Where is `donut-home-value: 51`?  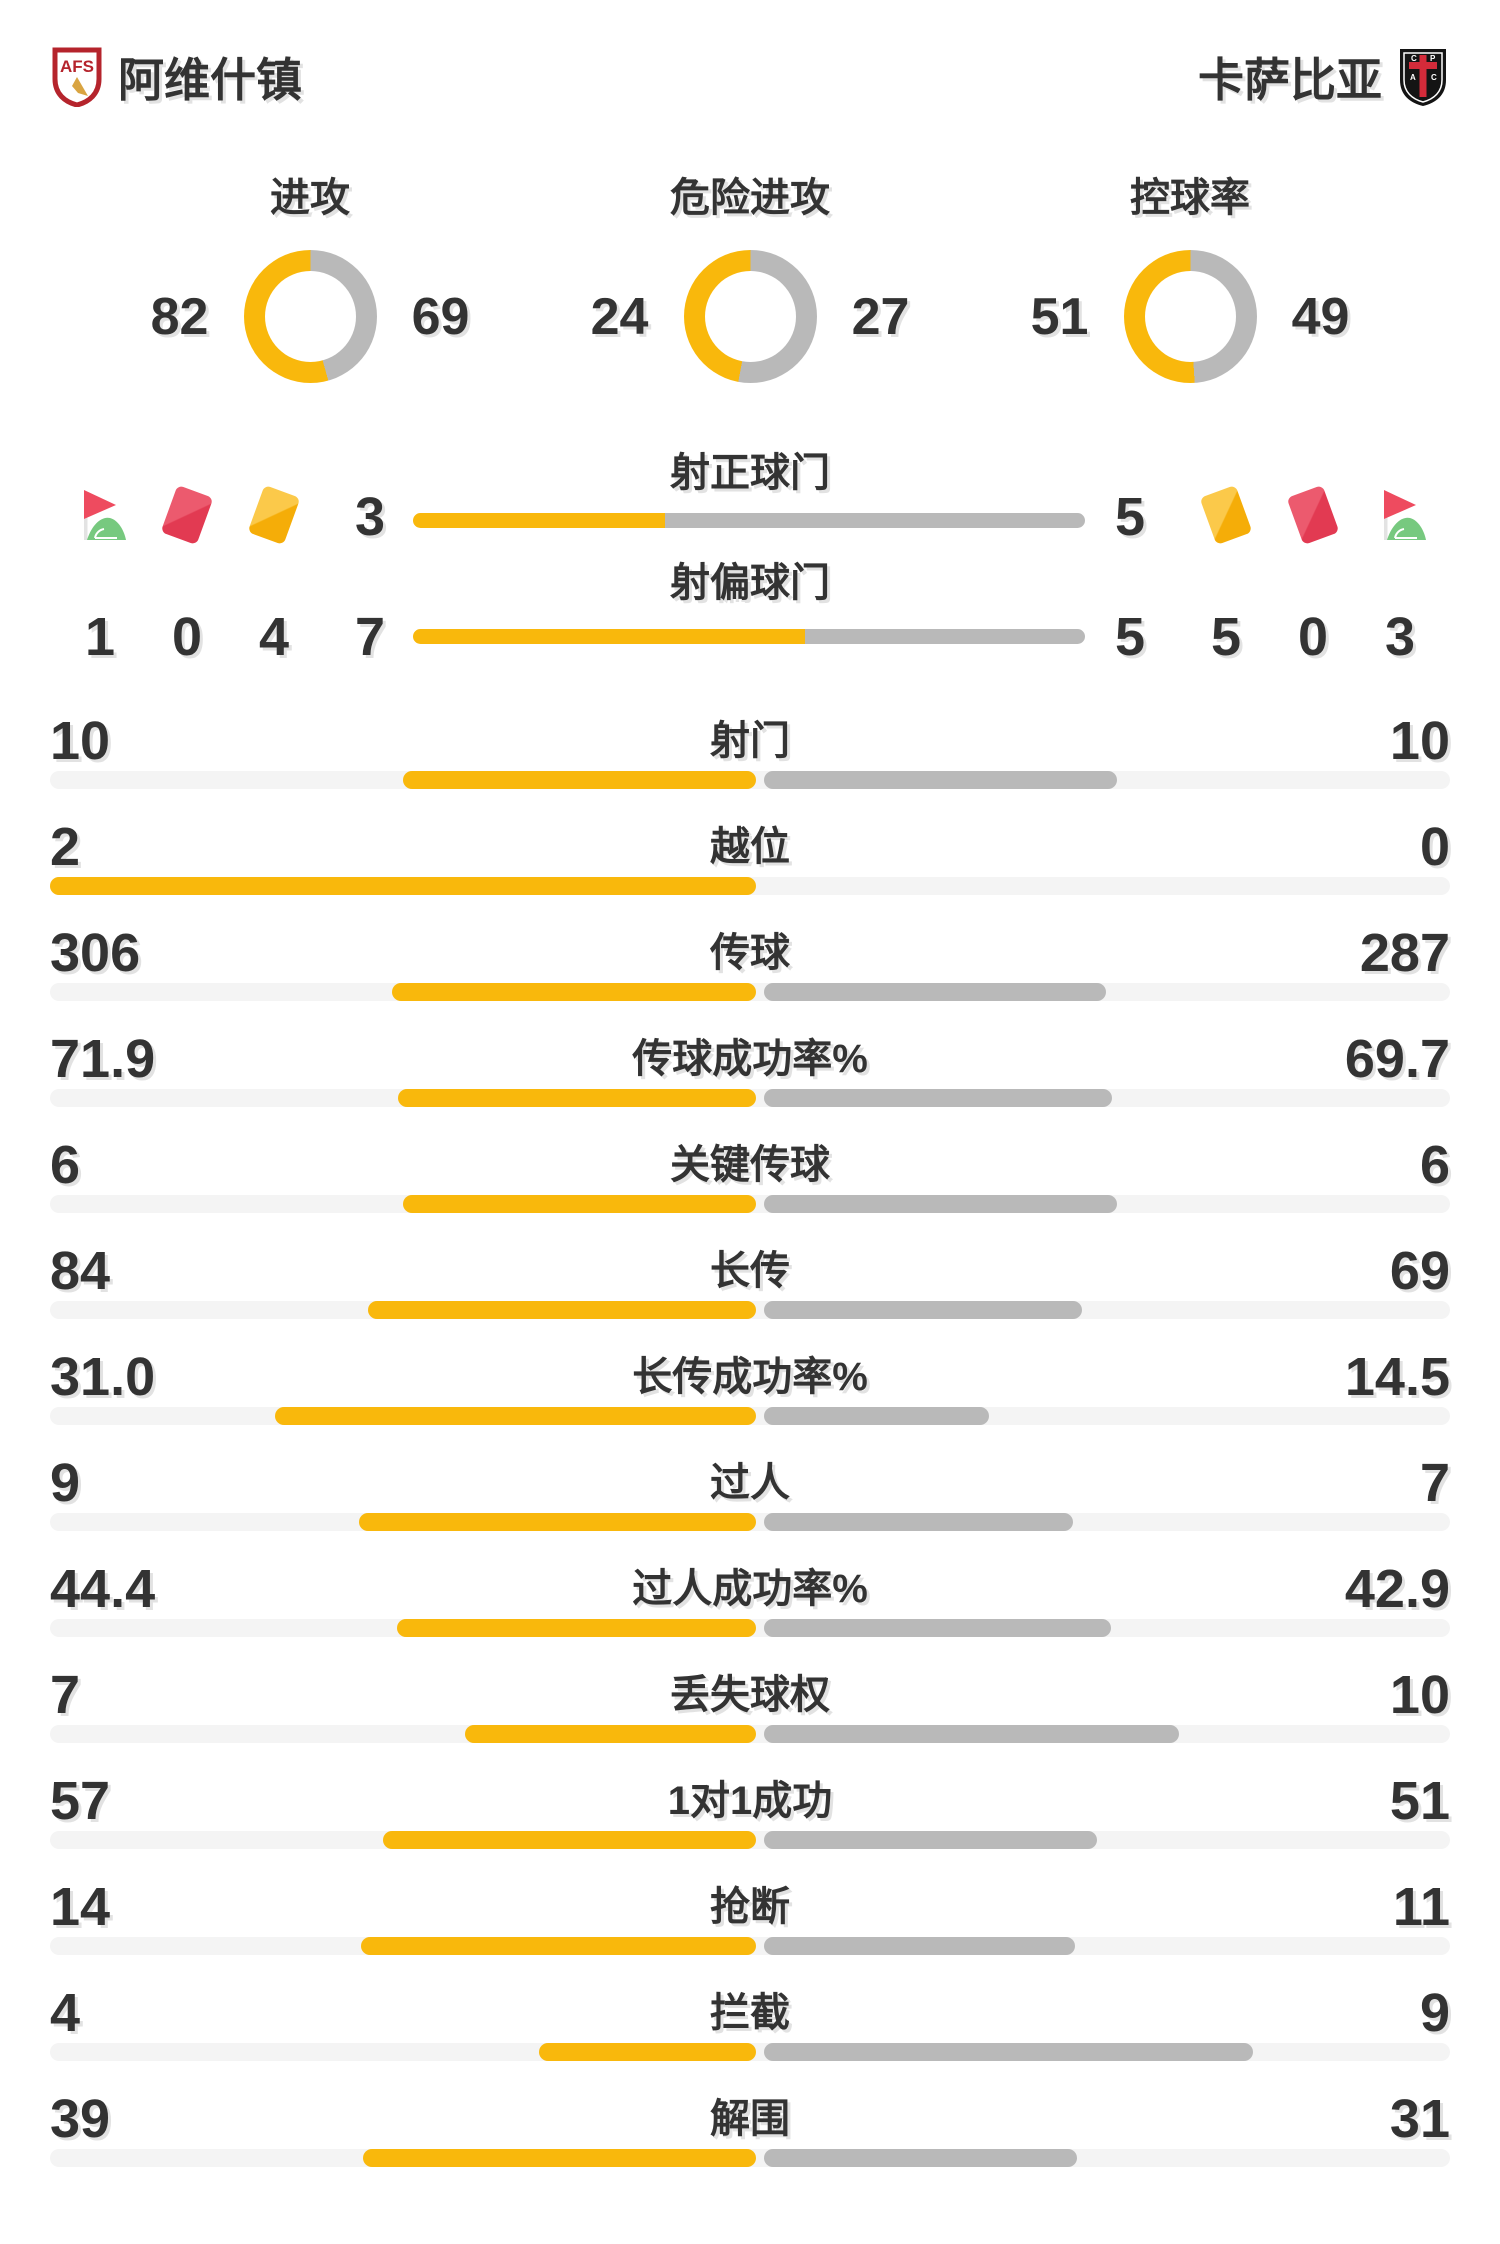
donut-home-value: 51 is located at coordinates (1059, 316).